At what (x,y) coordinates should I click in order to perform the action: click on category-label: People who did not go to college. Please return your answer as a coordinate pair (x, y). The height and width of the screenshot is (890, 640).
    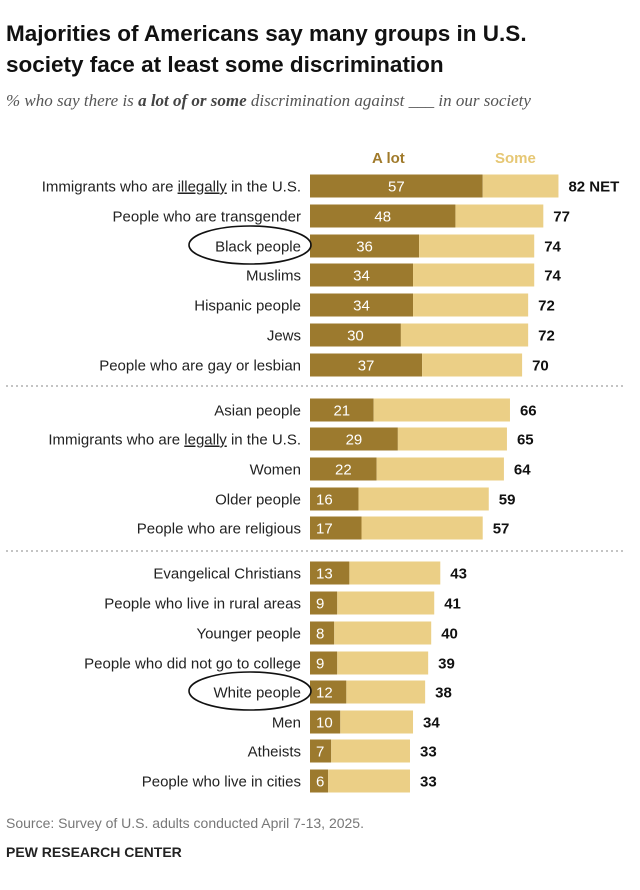
    Looking at the image, I should click on (192, 664).